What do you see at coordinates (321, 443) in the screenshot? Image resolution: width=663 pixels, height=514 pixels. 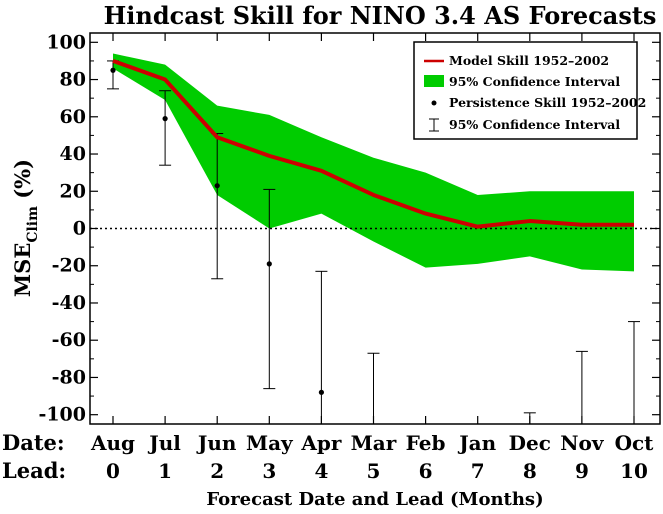 I see `x-tick-date-label: Apr` at bounding box center [321, 443].